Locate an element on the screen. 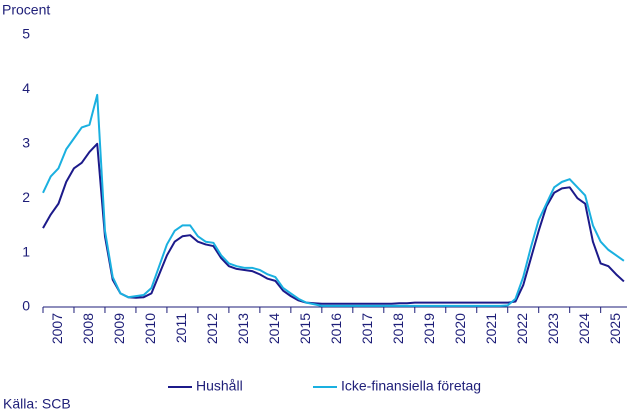 Image resolution: width=643 pixels, height=416 pixels. y-tick-label: 3 is located at coordinates (26, 143).